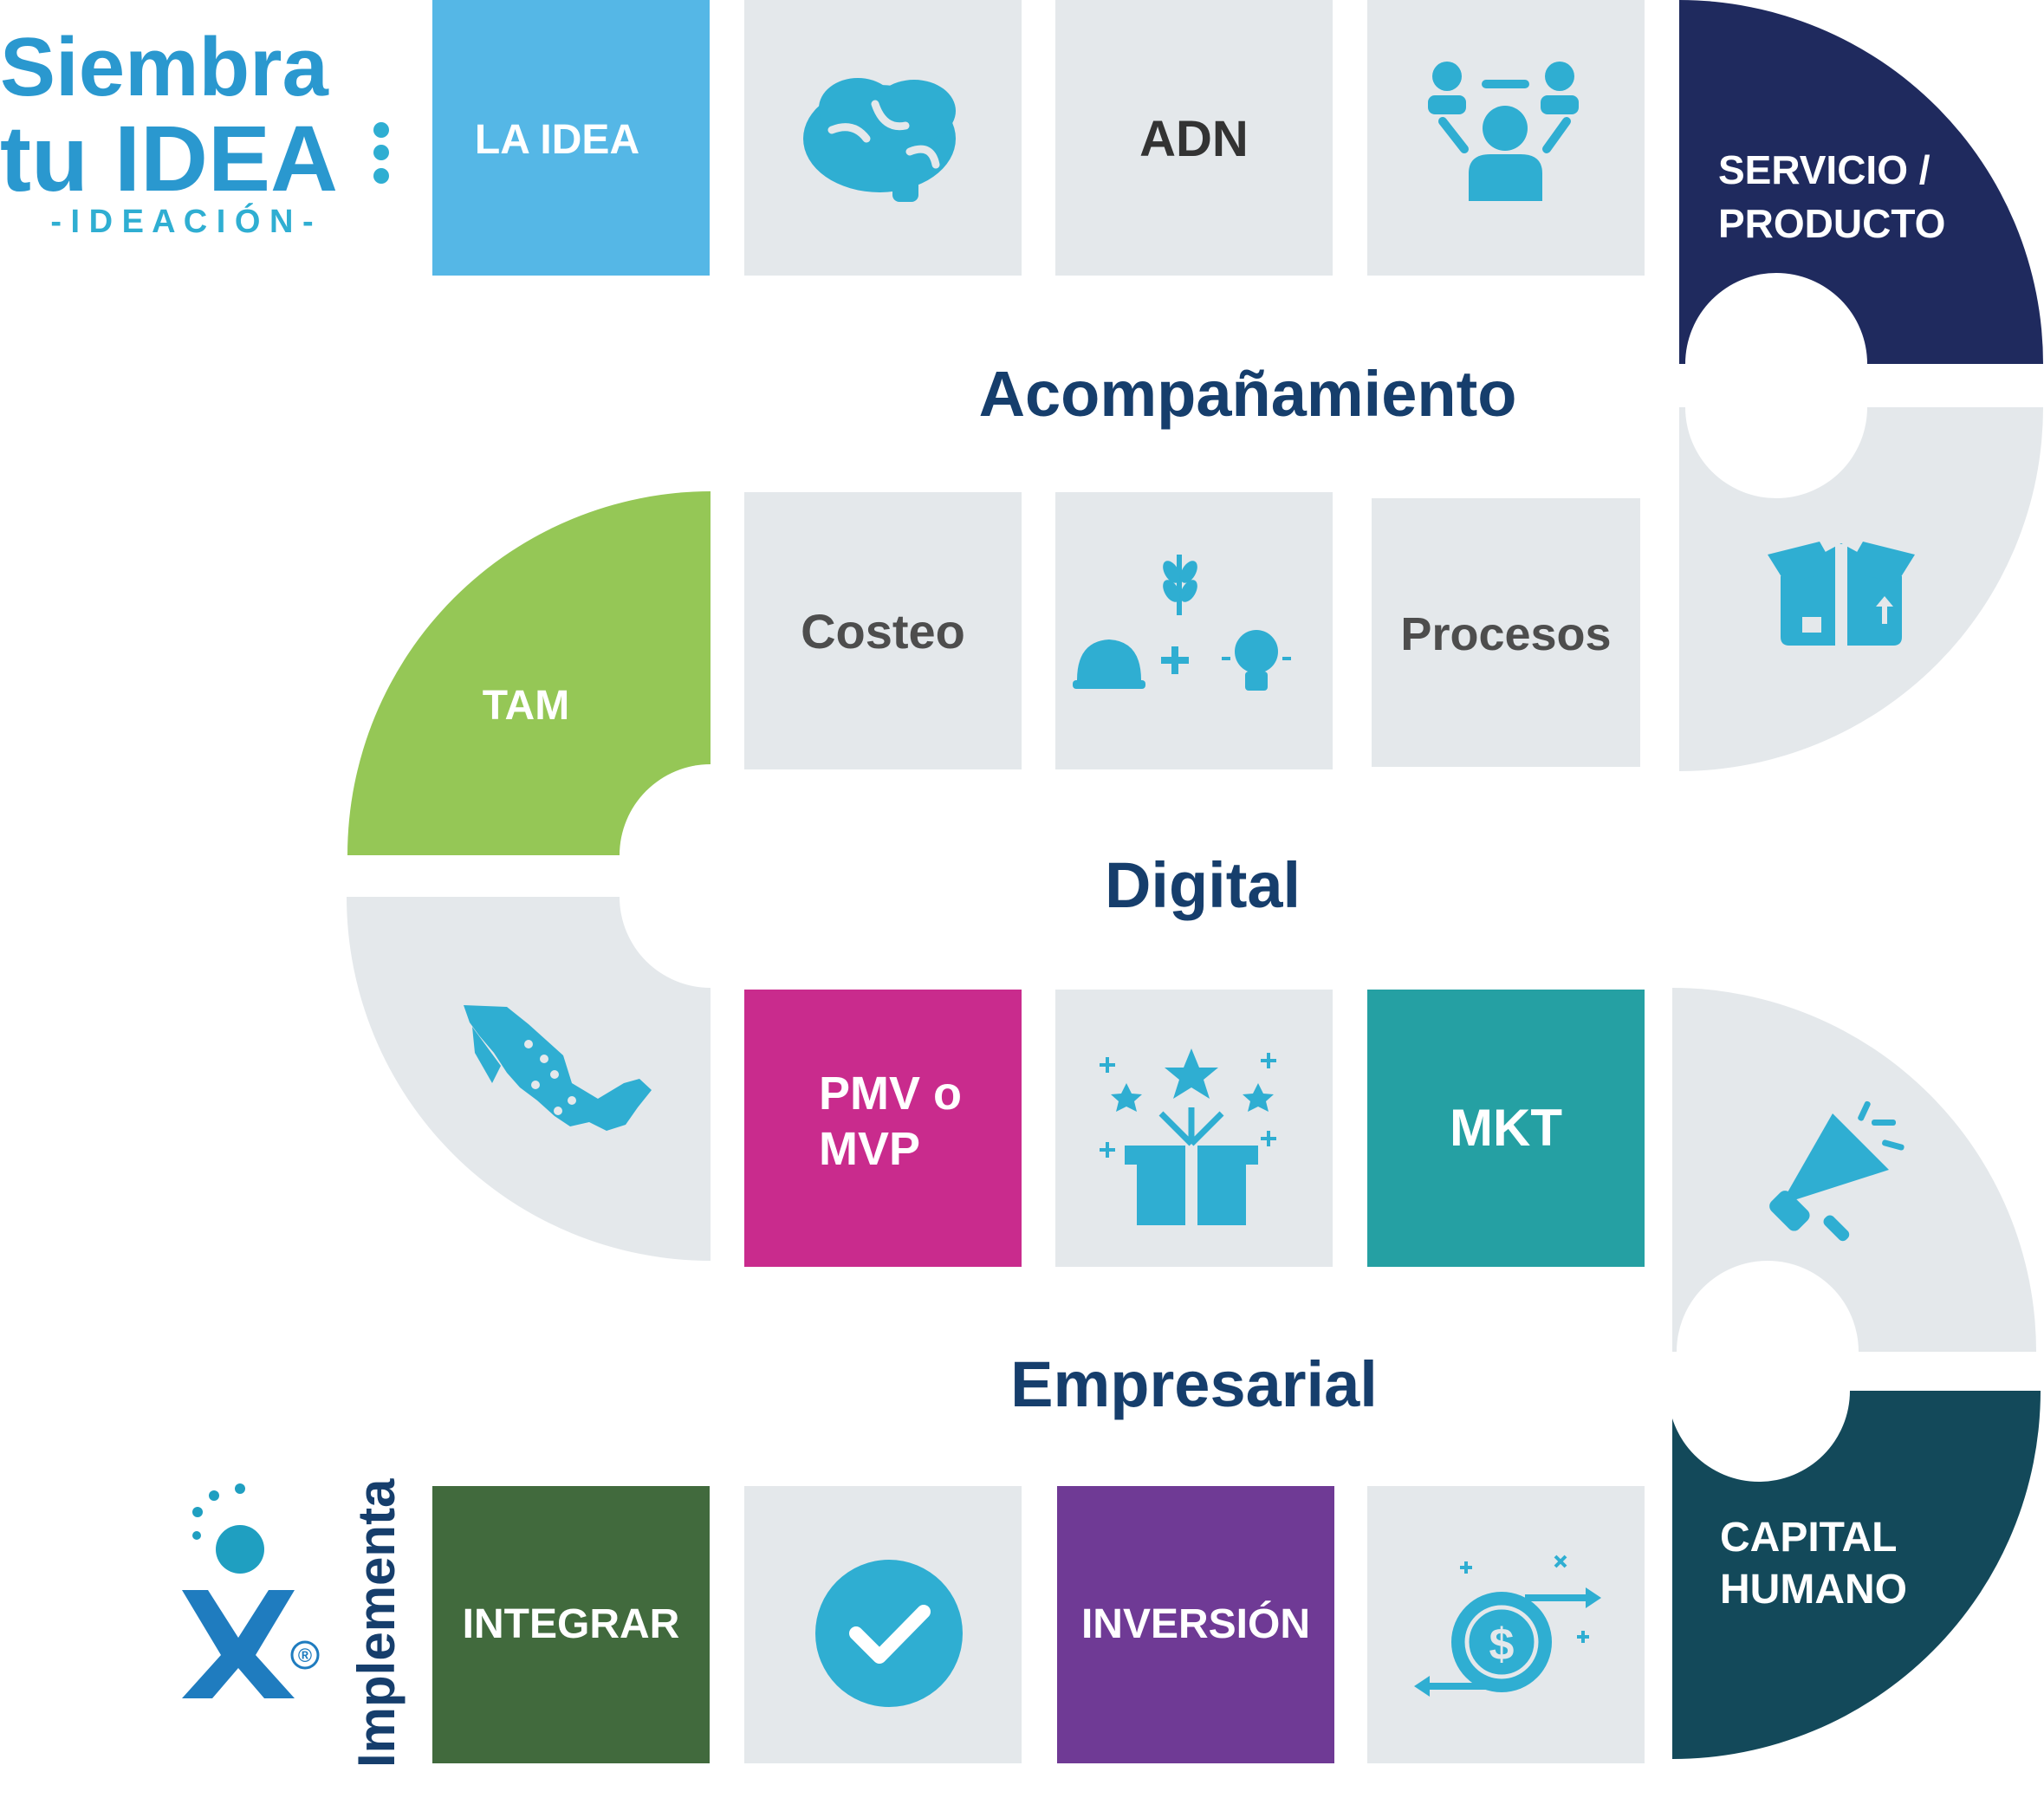  I want to click on tile-servicio-producto: SERVICIO / PRODUCTO, so click(1861, 182).